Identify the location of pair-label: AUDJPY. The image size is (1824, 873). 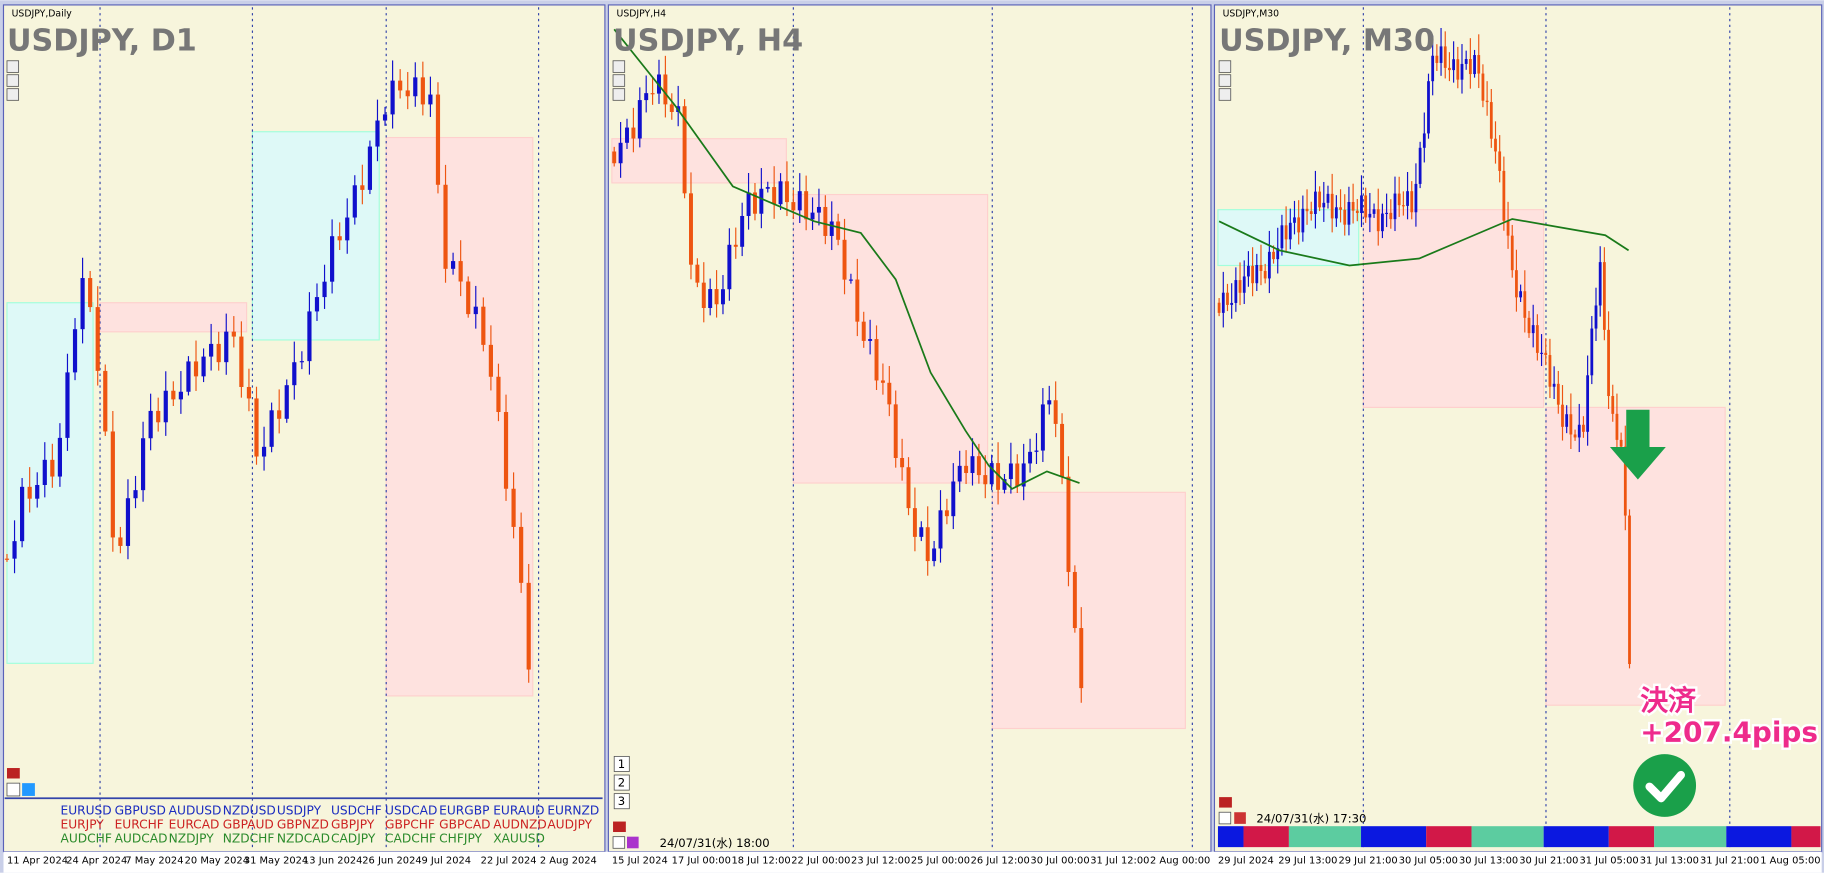
(569, 825).